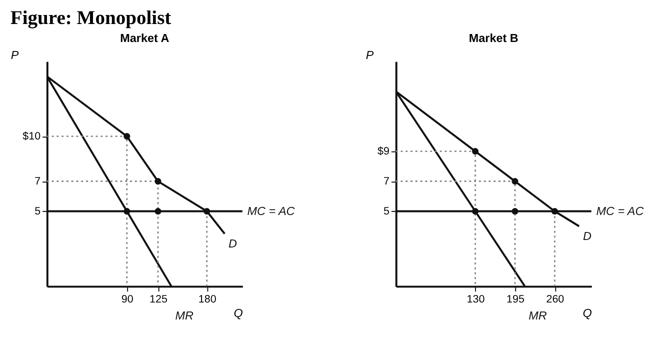 This screenshot has width=650, height=349. Describe the element at coordinates (127, 299) in the screenshot. I see `x-tick-label: 90` at that location.